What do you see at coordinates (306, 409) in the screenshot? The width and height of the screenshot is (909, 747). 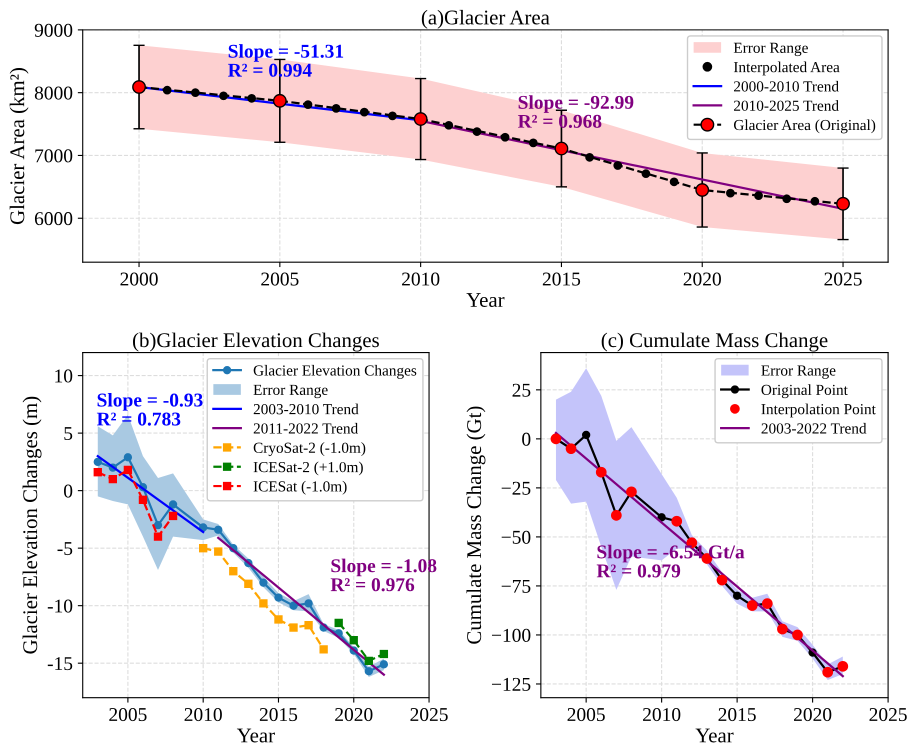 I see `legend-label: 2003-2010 Trend` at bounding box center [306, 409].